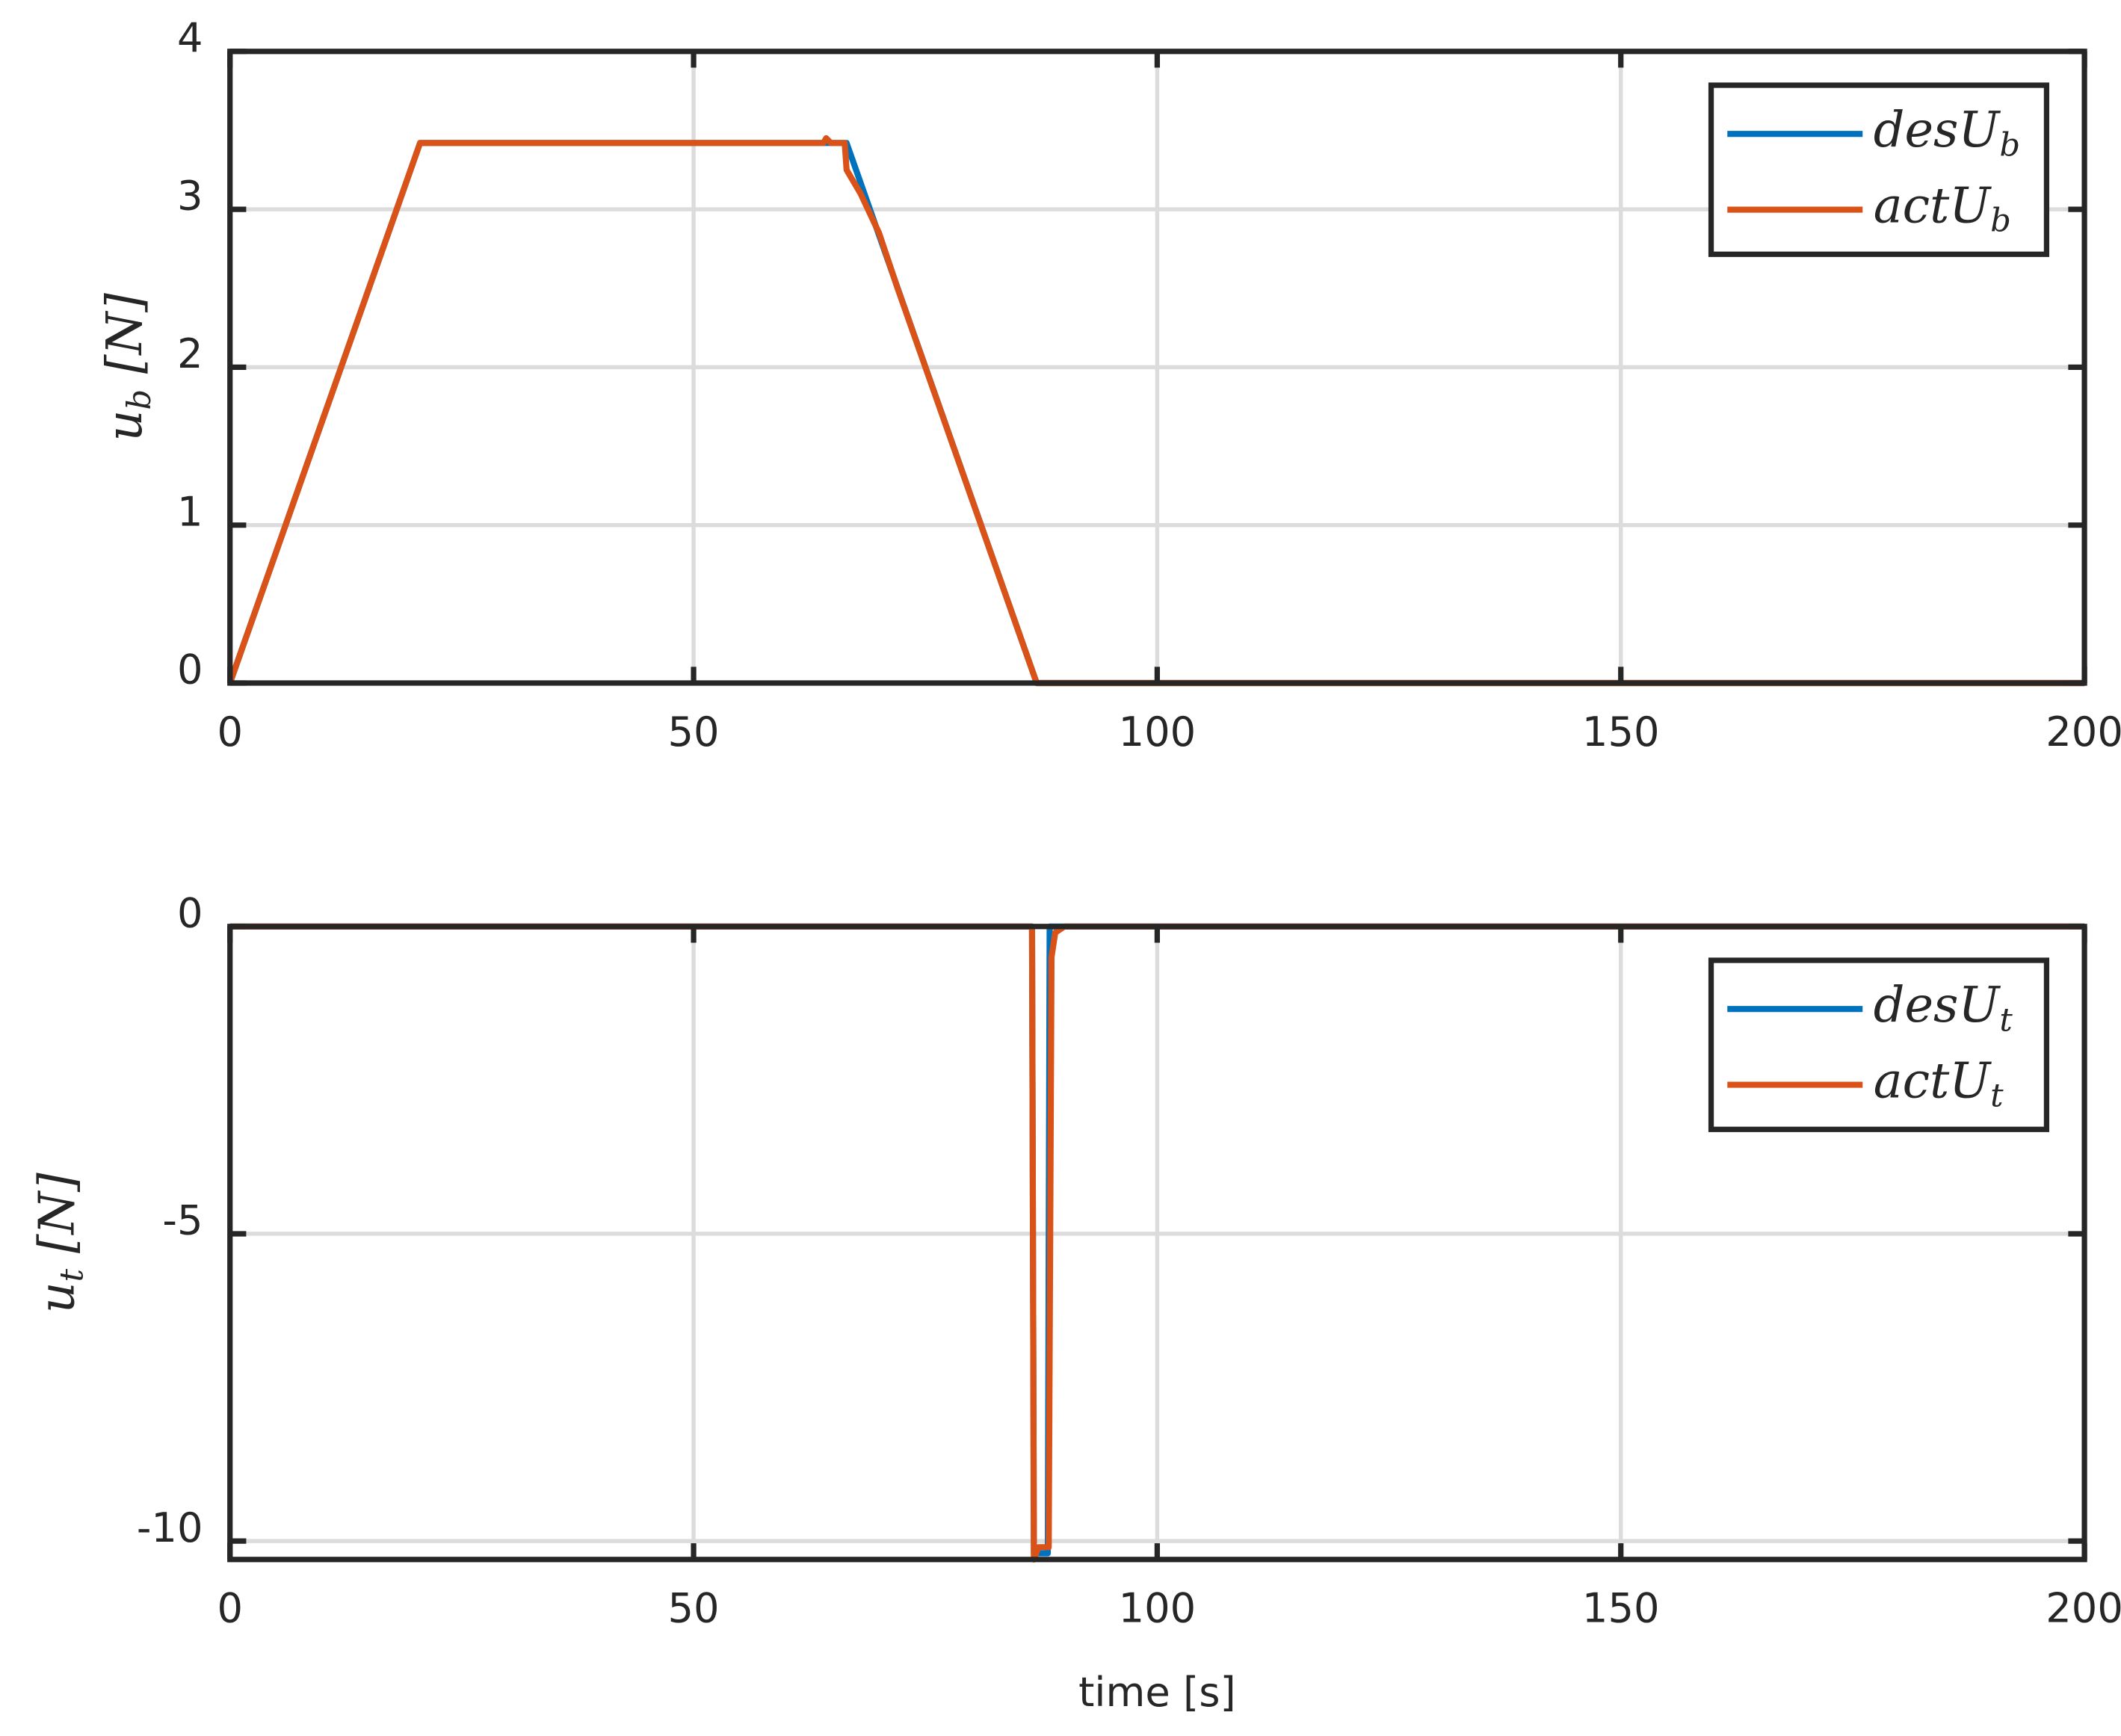  What do you see at coordinates (190, 511) in the screenshot?
I see `y-tick-label: 1` at bounding box center [190, 511].